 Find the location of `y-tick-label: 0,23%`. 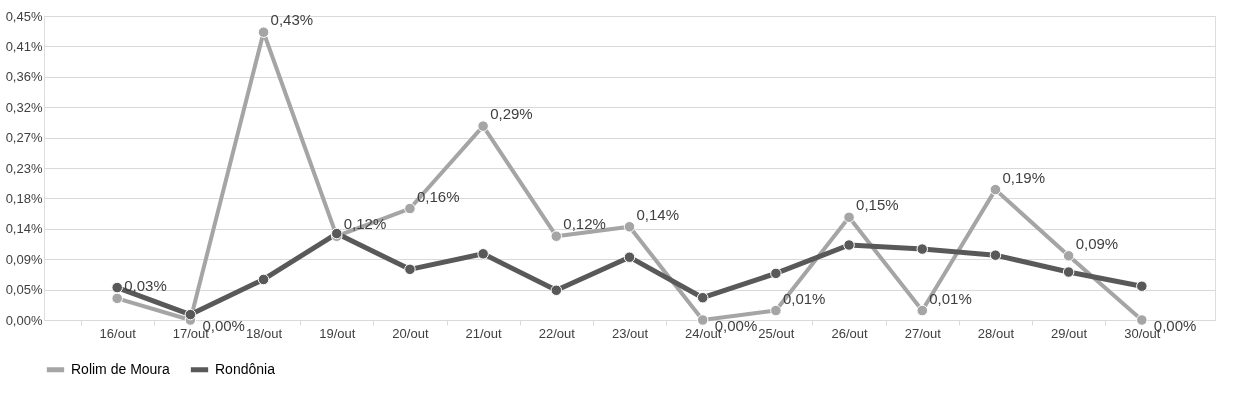

y-tick-label: 0,23% is located at coordinates (24, 168).